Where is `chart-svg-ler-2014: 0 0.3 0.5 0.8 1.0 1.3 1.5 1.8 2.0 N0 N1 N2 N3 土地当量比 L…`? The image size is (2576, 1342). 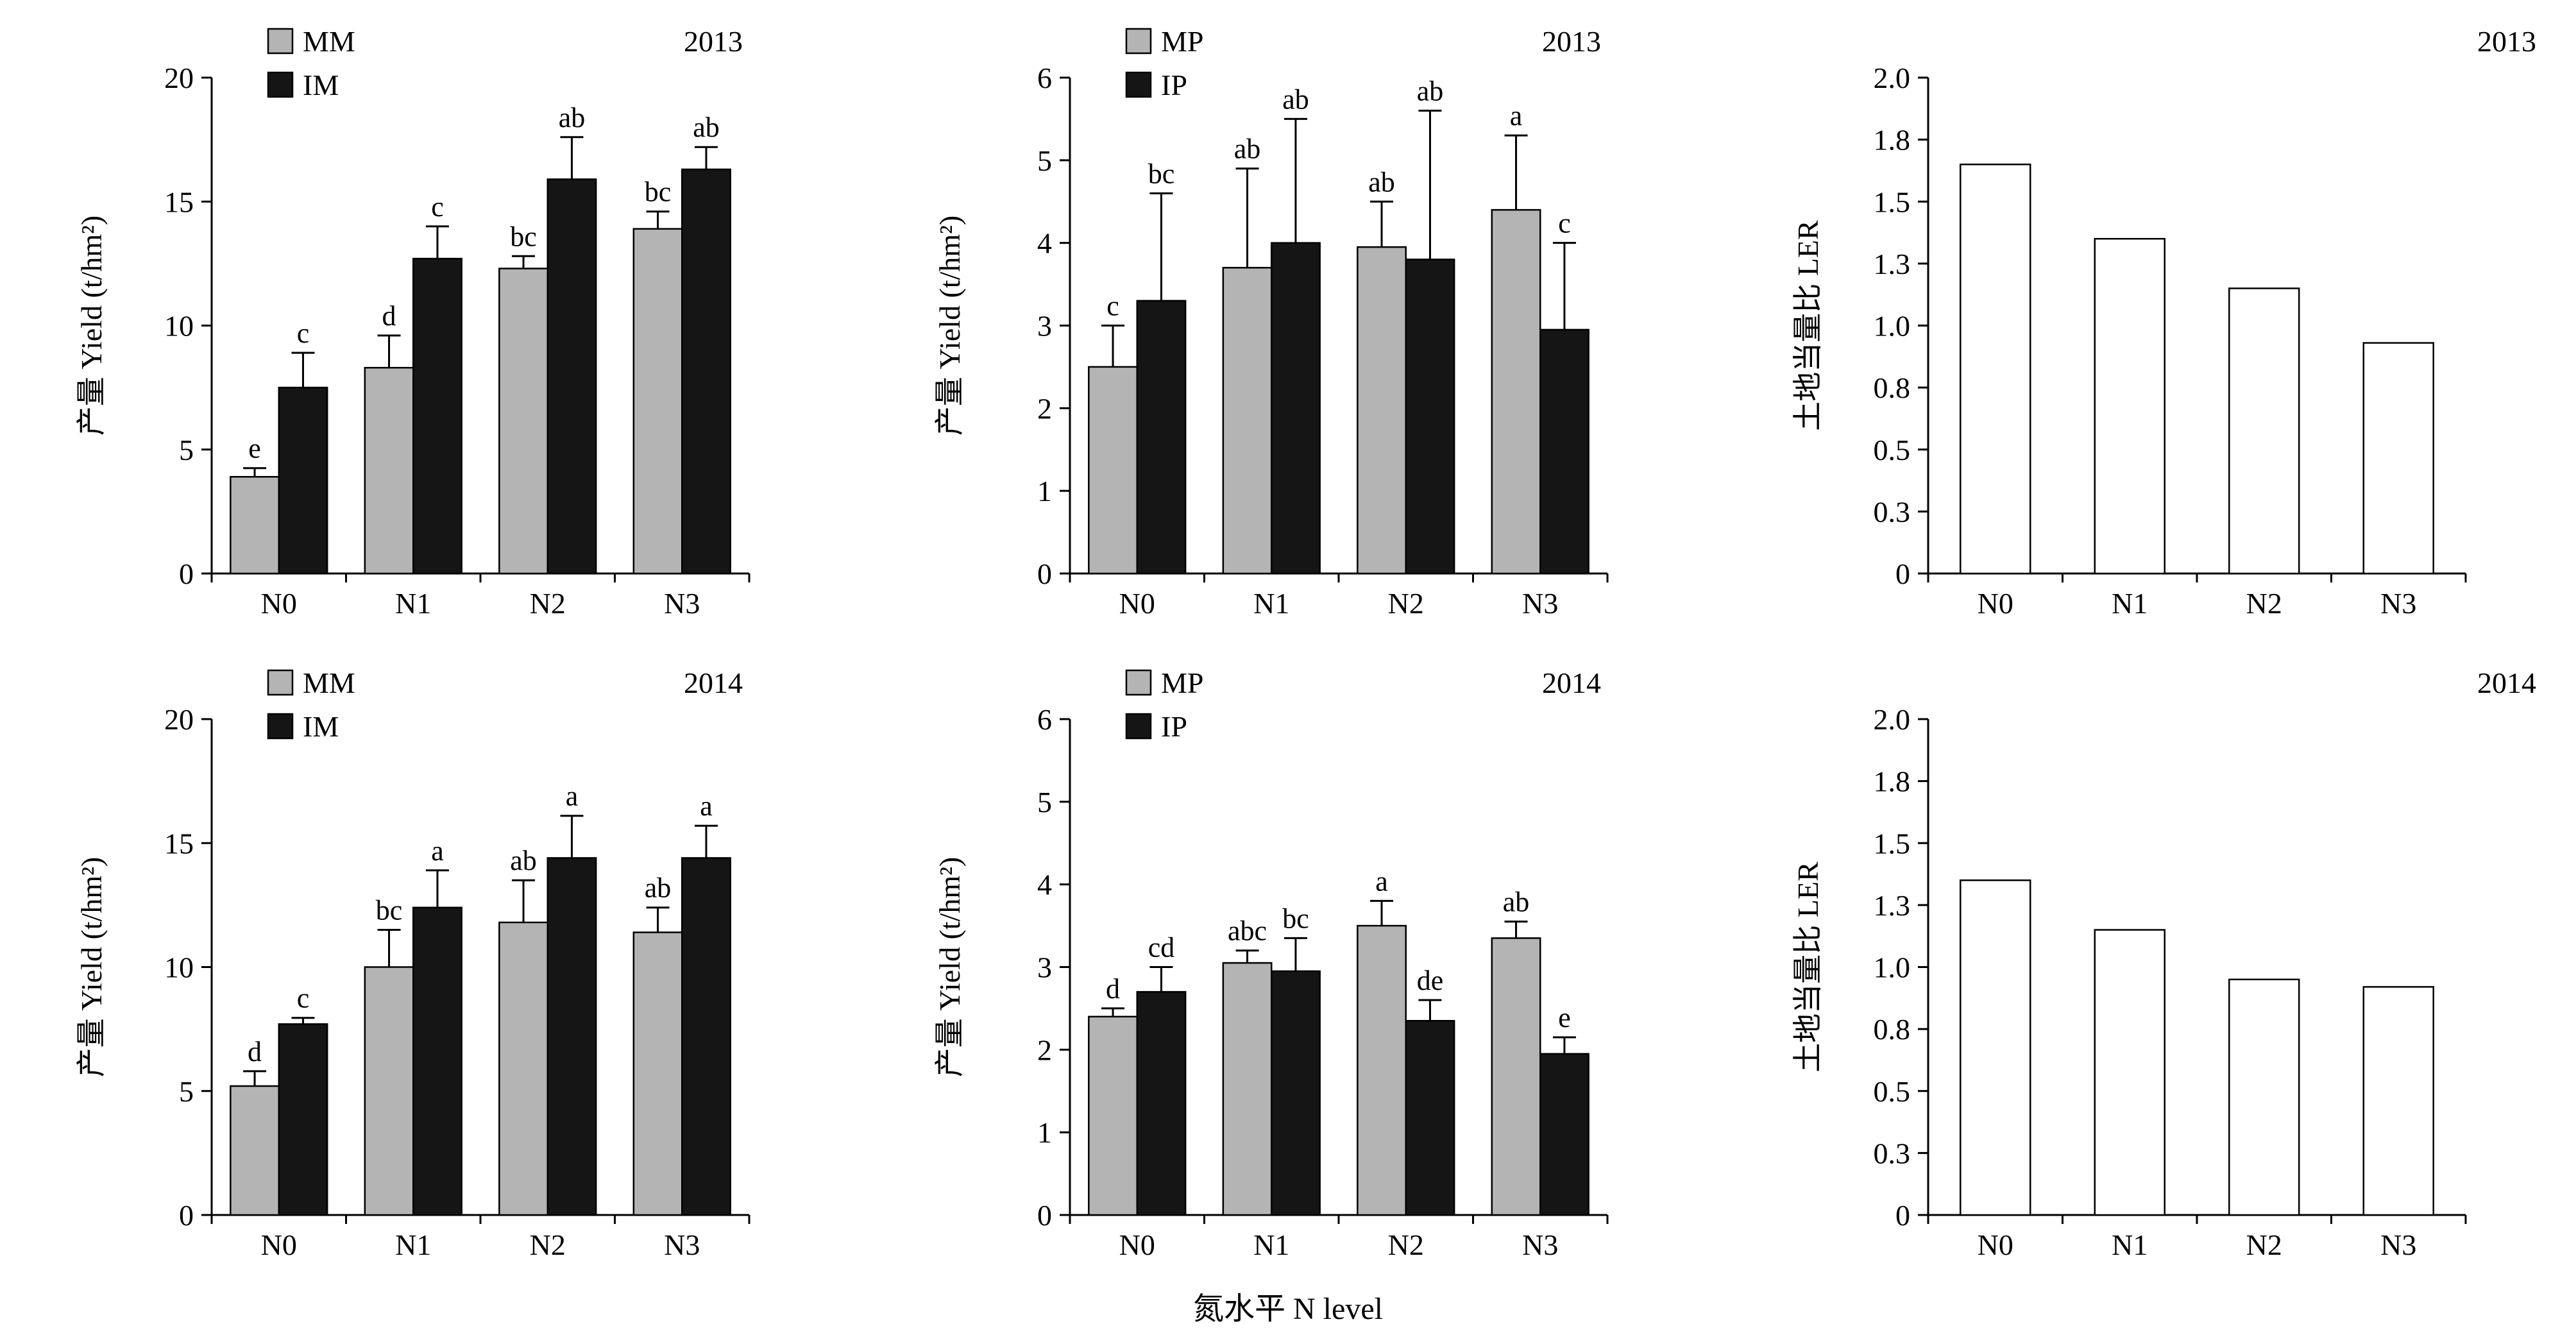
chart-svg-ler-2014: 0 0.3 0.5 0.8 1.0 1.3 1.5 1.8 2.0 N0 N1 N2 N3 土地当量比 L… is located at coordinates (2164, 964).